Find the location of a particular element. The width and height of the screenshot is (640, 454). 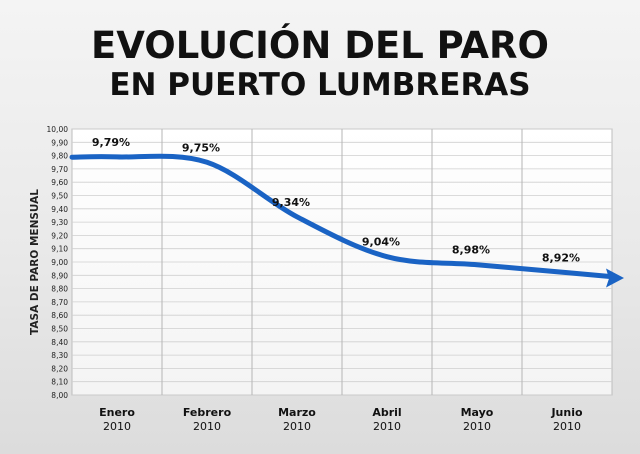

data-label: 9,75% is located at coordinates (201, 147).